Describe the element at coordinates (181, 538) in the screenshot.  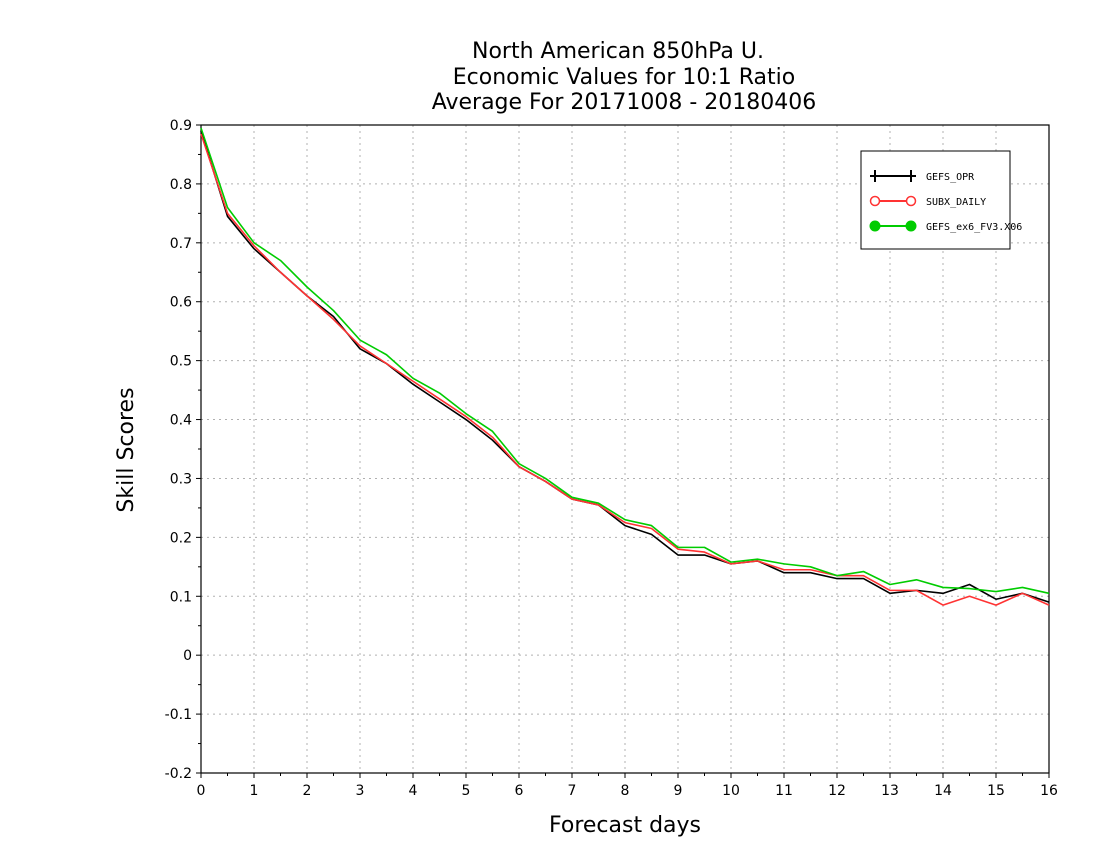
I see `y-tick-label: 0.2` at that location.